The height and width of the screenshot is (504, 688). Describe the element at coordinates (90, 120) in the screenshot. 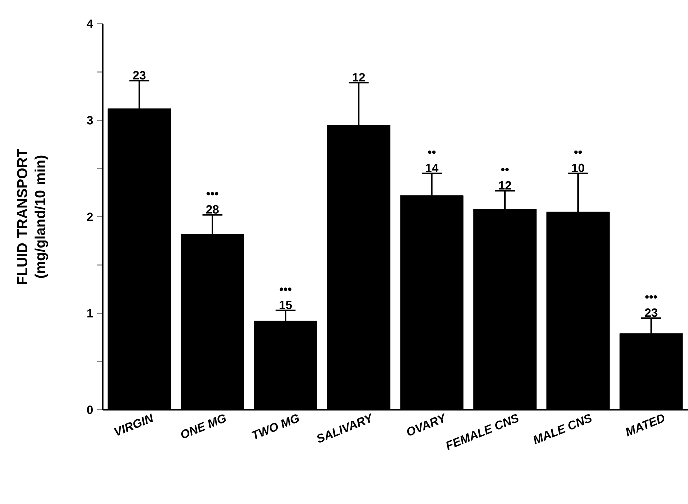

I see `y-tick-label: 3` at that location.